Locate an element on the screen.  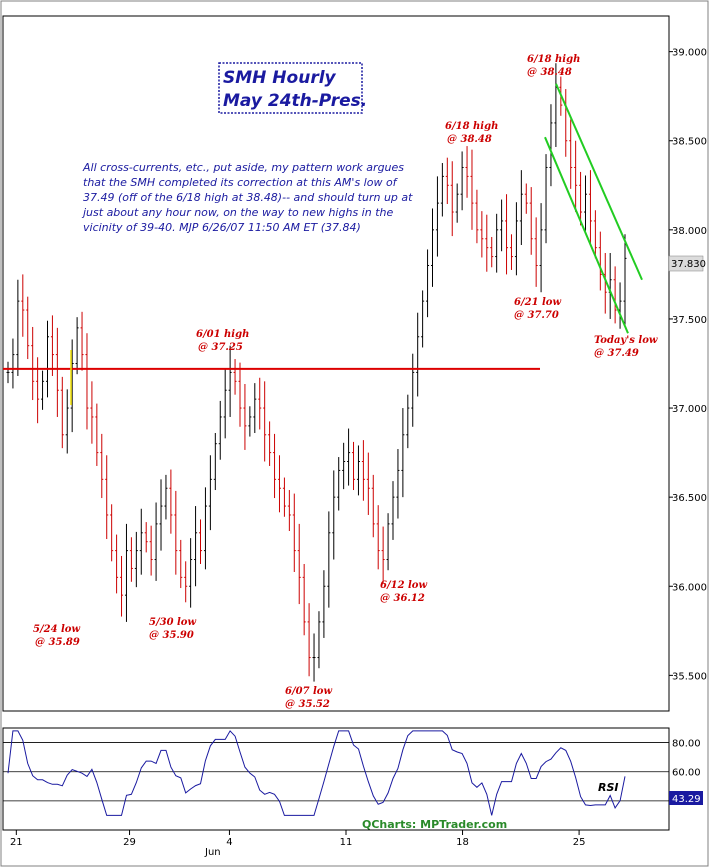
rsi-plot-area is located at coordinates (336, 779).